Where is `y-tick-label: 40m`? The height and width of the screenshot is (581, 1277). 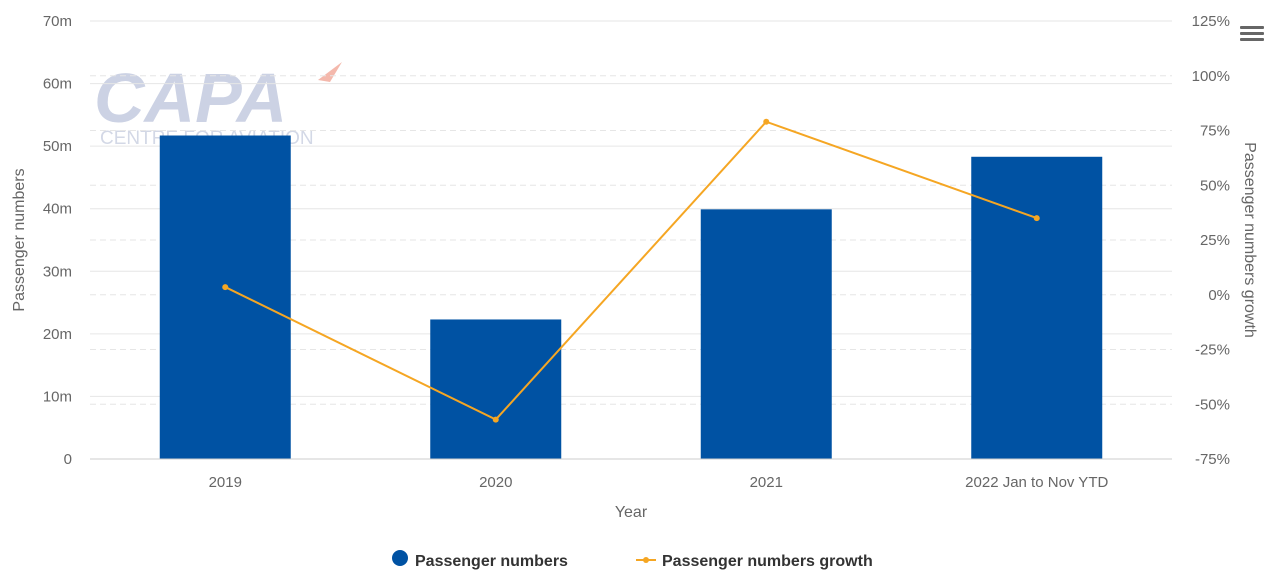
y-tick-label: 40m is located at coordinates (57, 209).